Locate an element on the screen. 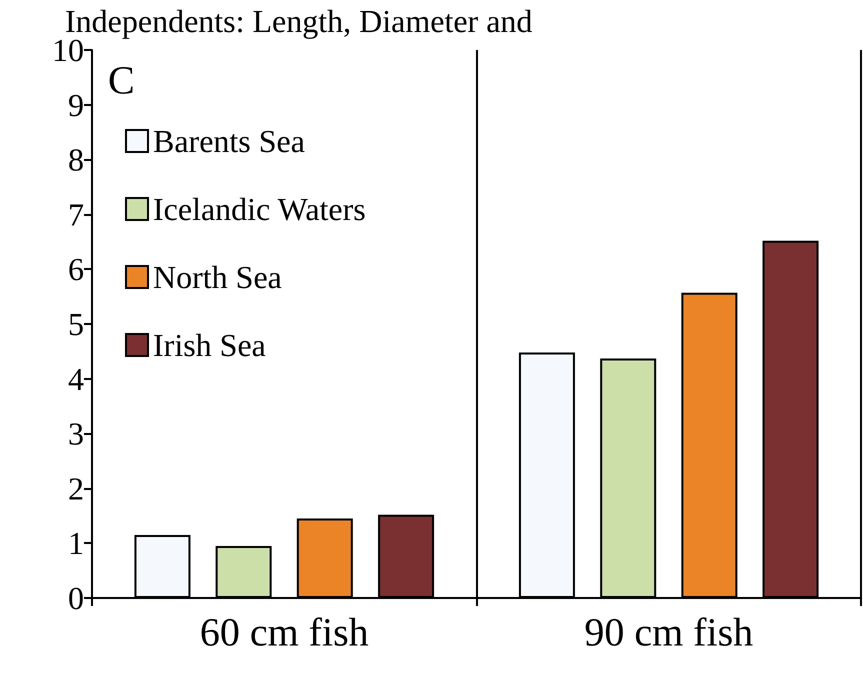 The image size is (863, 674). y-tick-label: 2 is located at coordinates (76, 488).